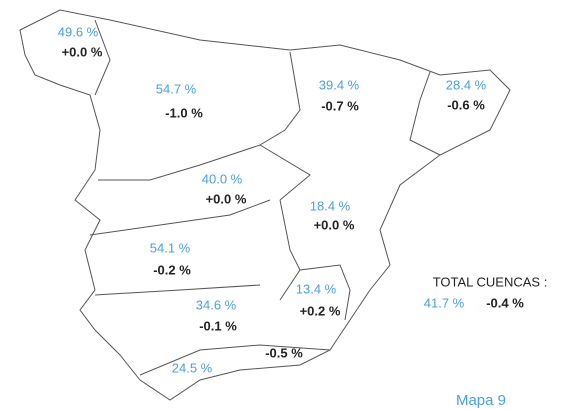 Image resolution: width=580 pixels, height=410 pixels. I want to click on total-value: 41.7 %, so click(444, 302).